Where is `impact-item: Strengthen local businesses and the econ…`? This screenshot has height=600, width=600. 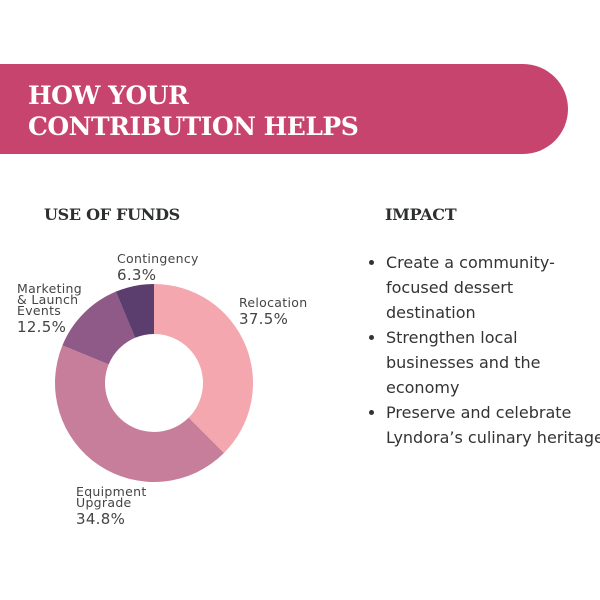 impact-item: Strengthen local businesses and the econ… is located at coordinates (493, 362).